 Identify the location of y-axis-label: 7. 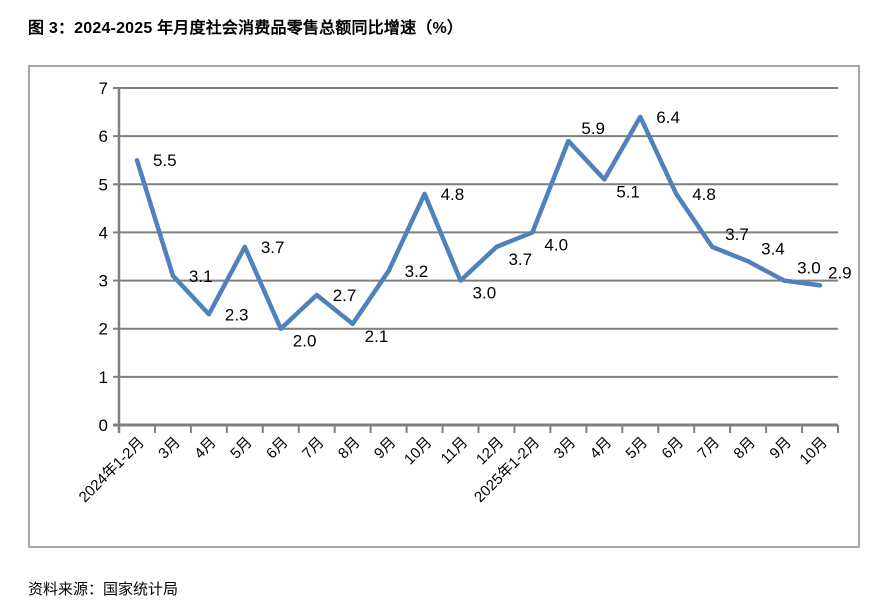
(103, 88).